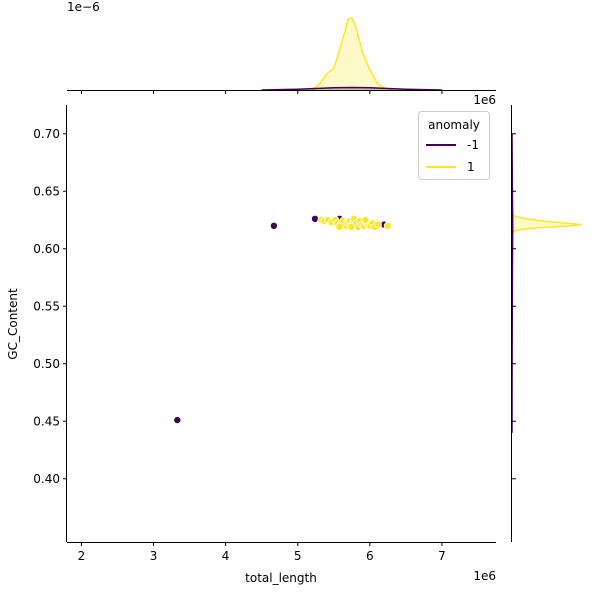  What do you see at coordinates (83, 7) in the screenshot?
I see `top-marginal-offset-label: 1e−6` at bounding box center [83, 7].